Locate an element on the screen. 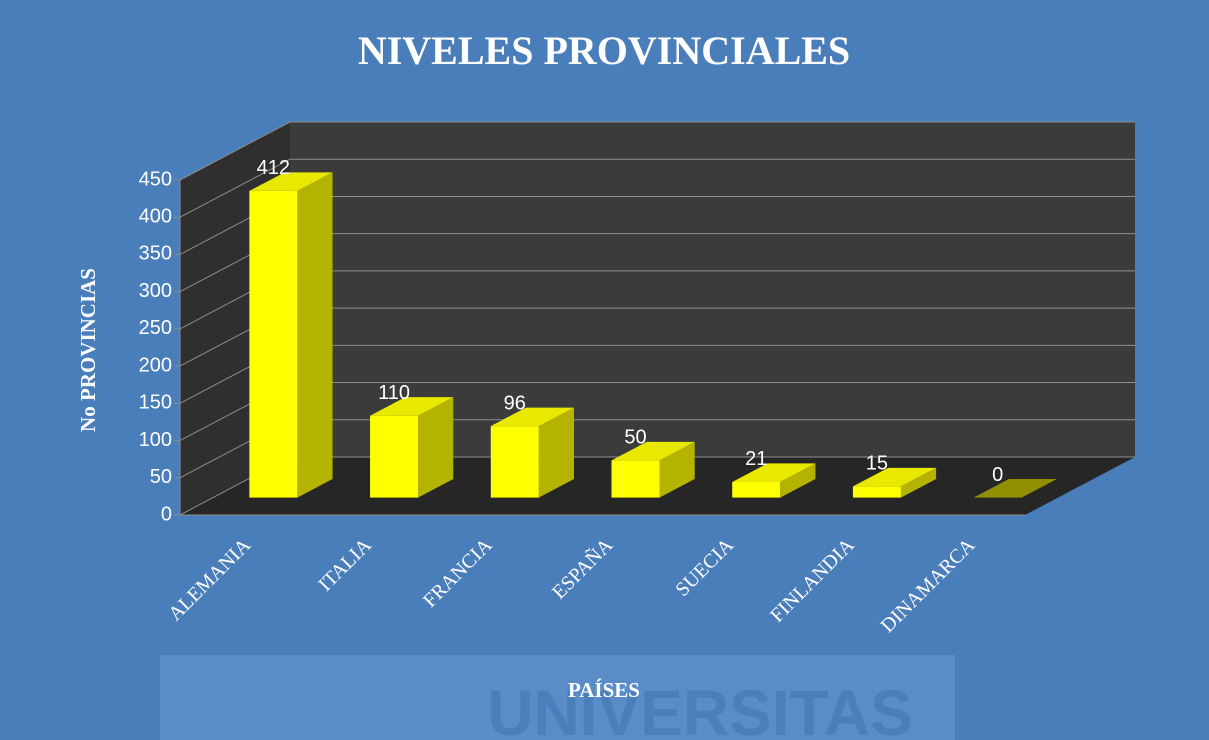  watermark: UNIVERSITAS is located at coordinates (700, 708).